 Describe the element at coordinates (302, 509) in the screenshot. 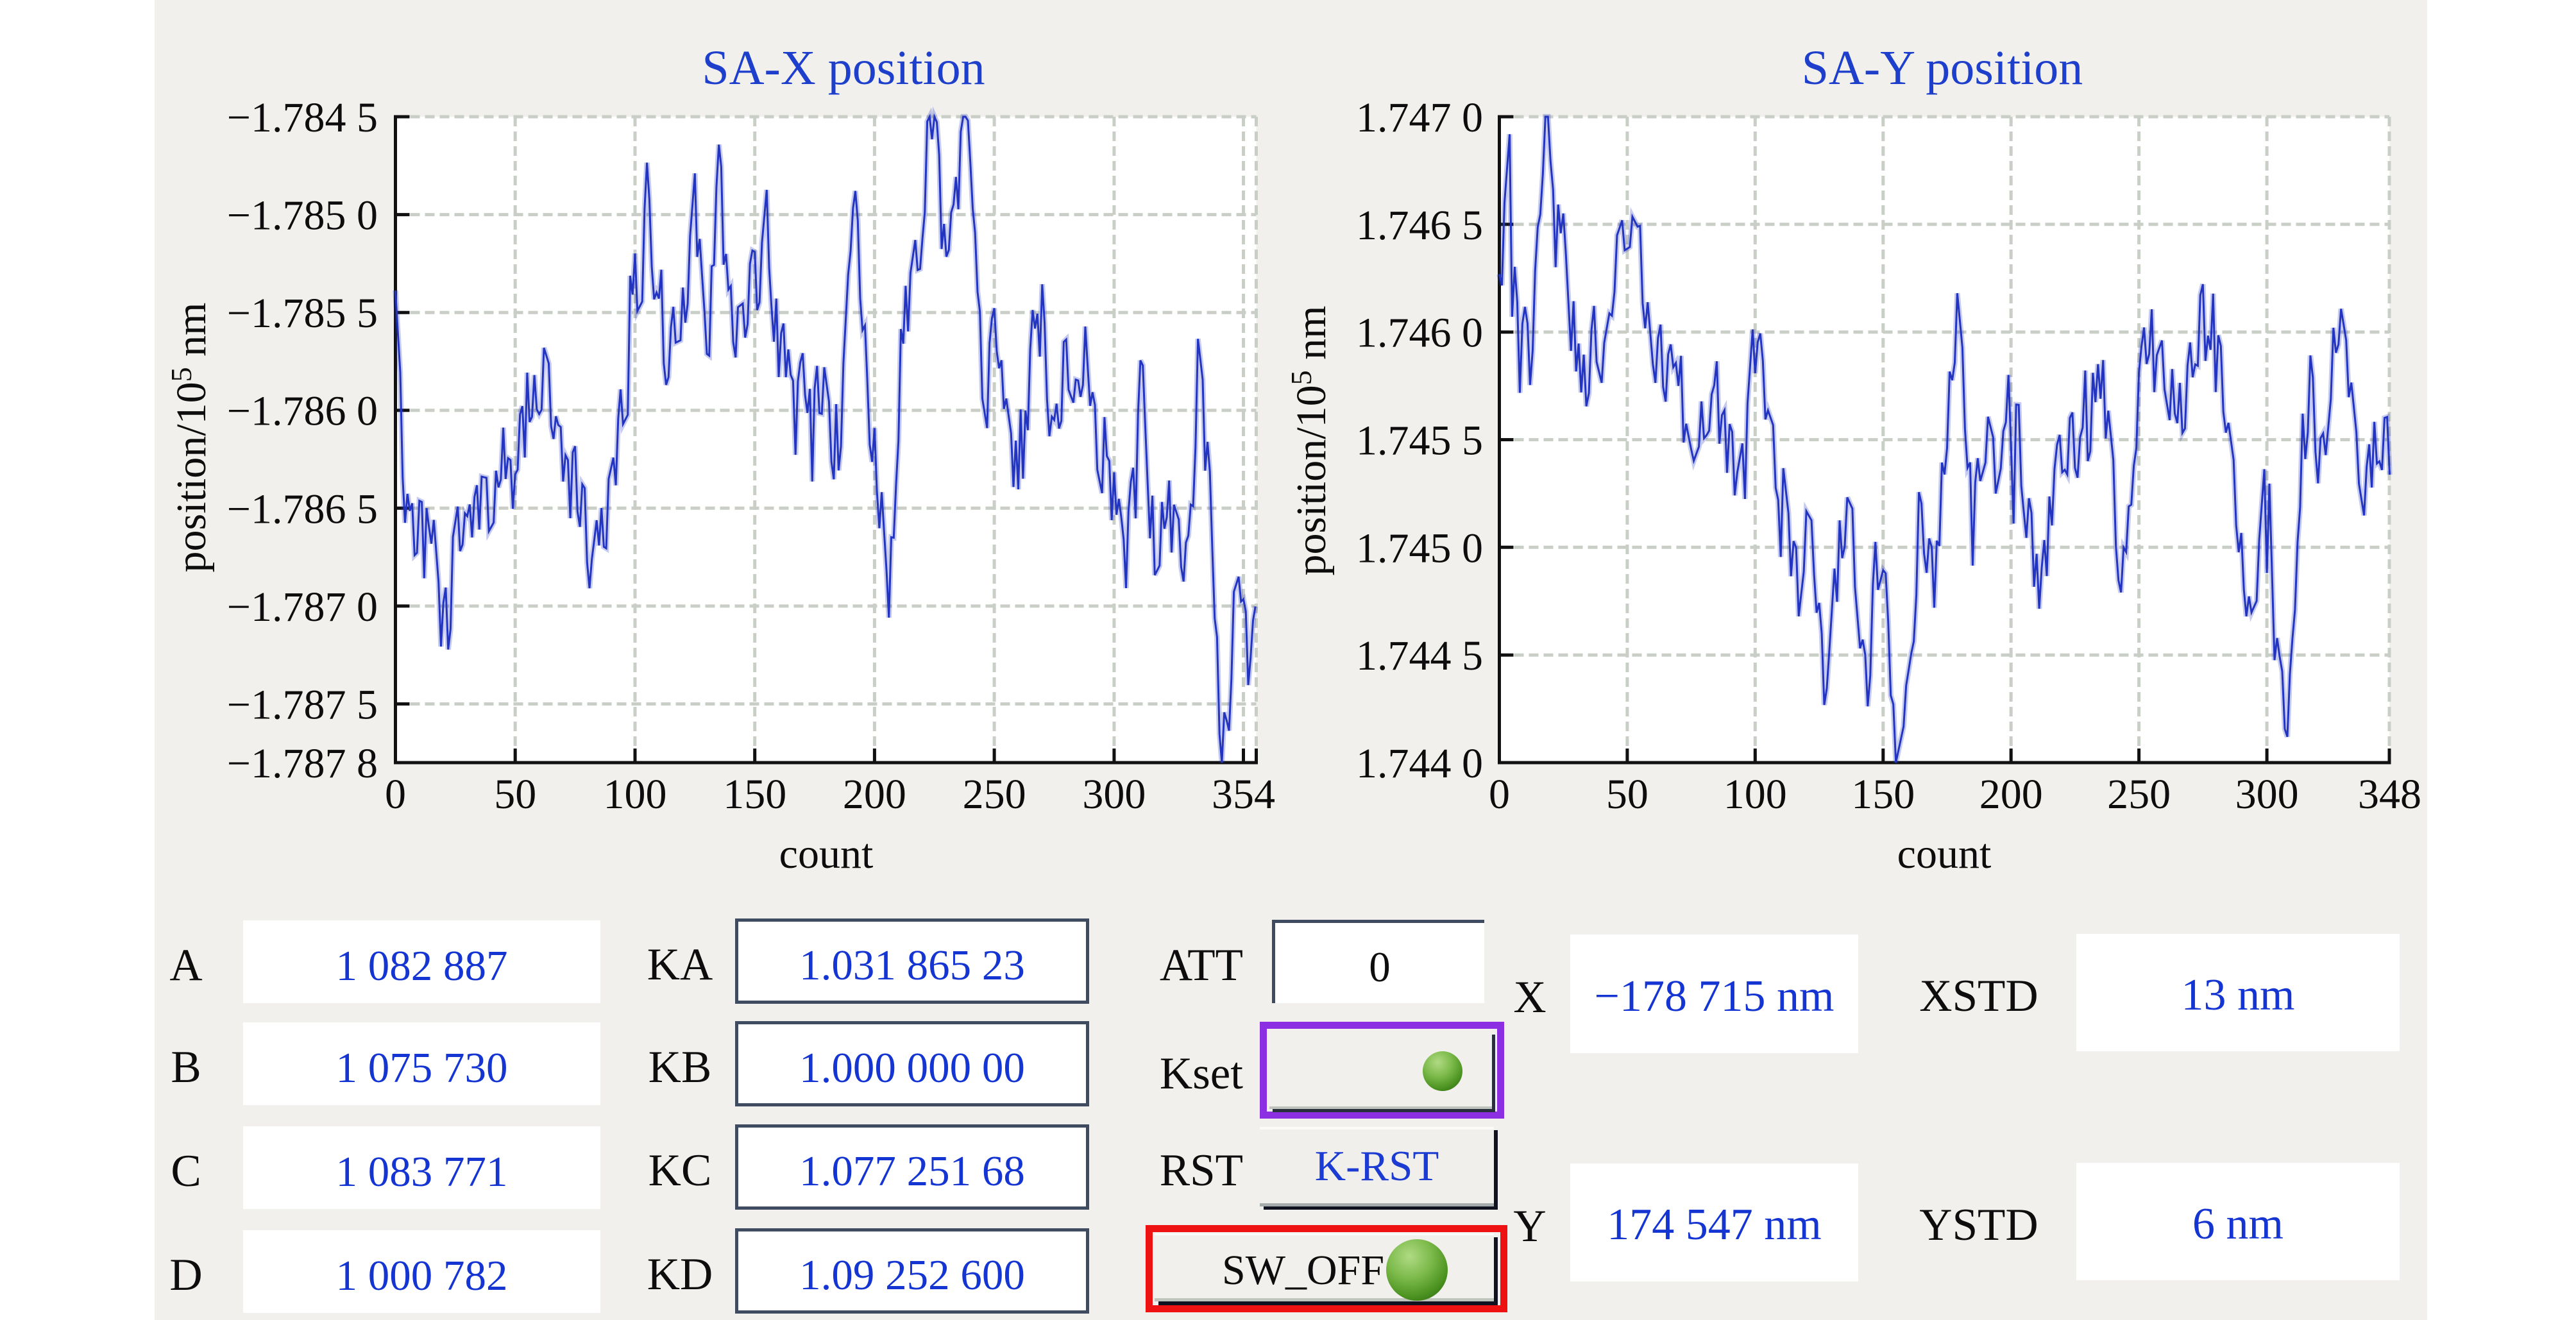

I see `svg-text: −1.786 5` at that location.